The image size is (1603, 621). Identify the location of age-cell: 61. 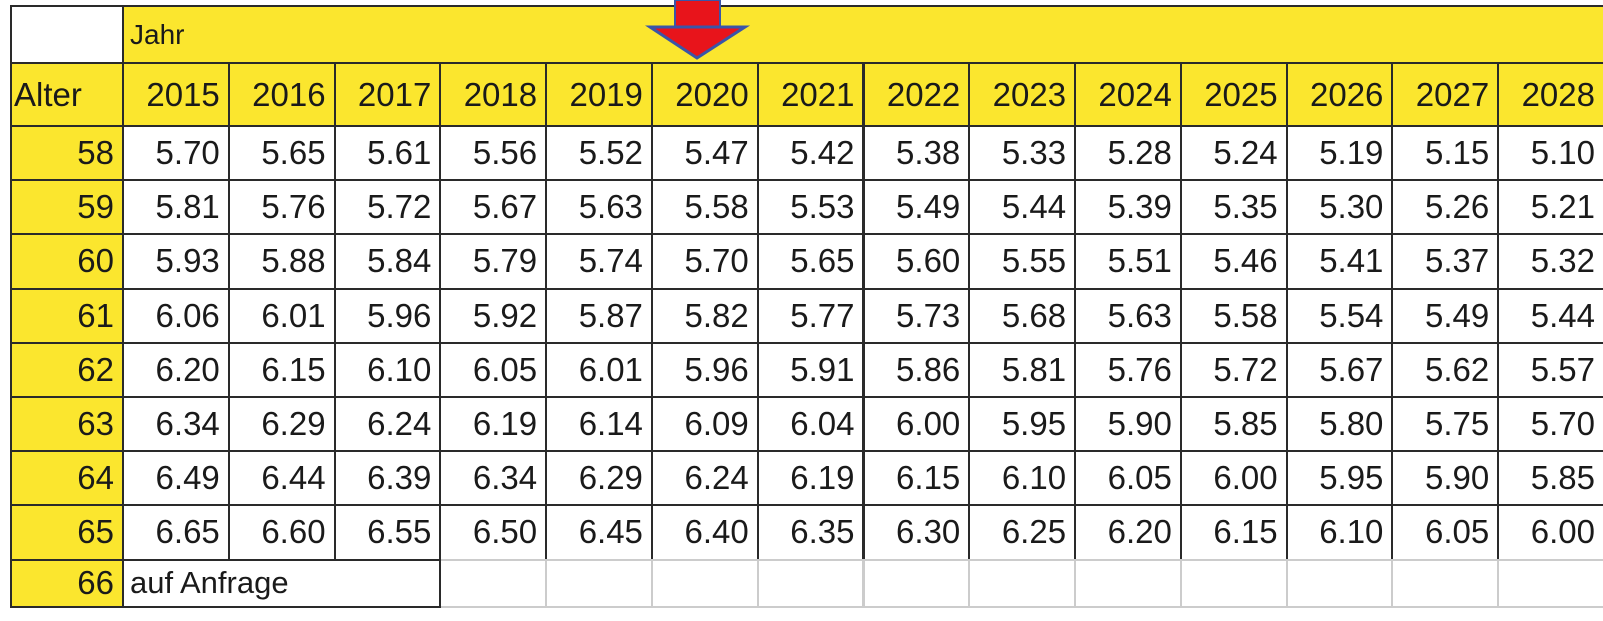
(67, 315).